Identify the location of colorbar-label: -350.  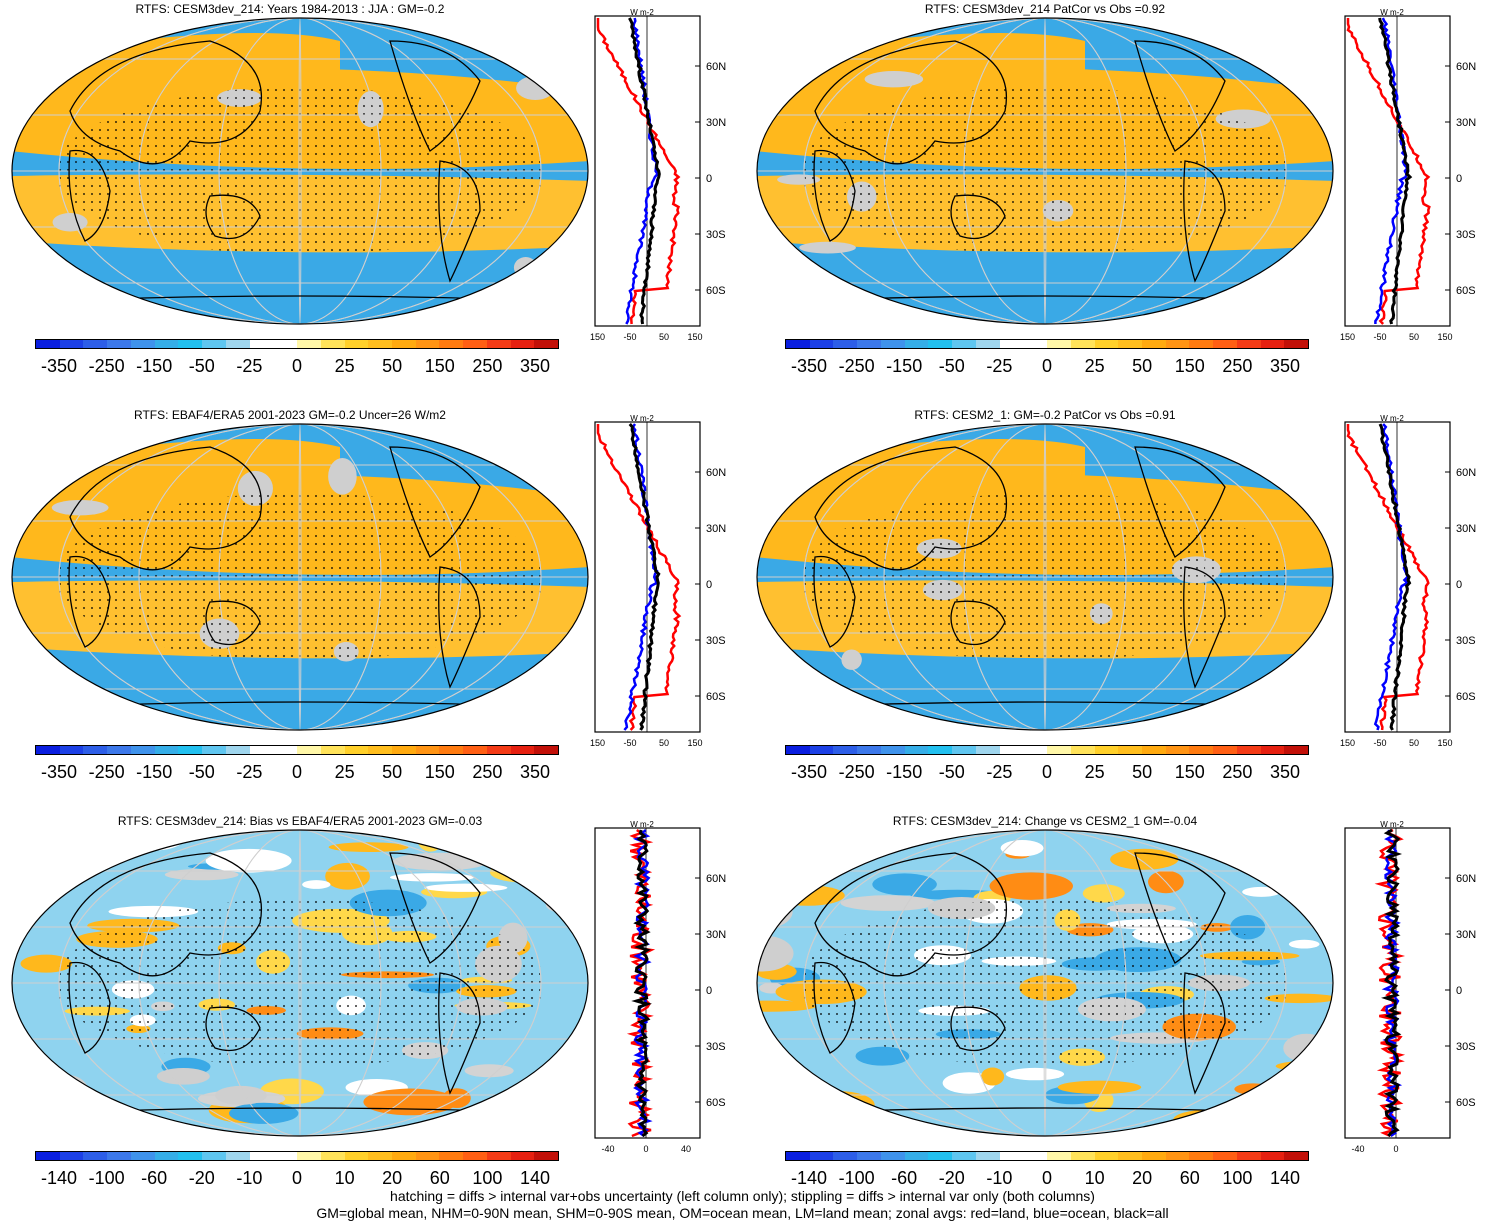
(59, 772).